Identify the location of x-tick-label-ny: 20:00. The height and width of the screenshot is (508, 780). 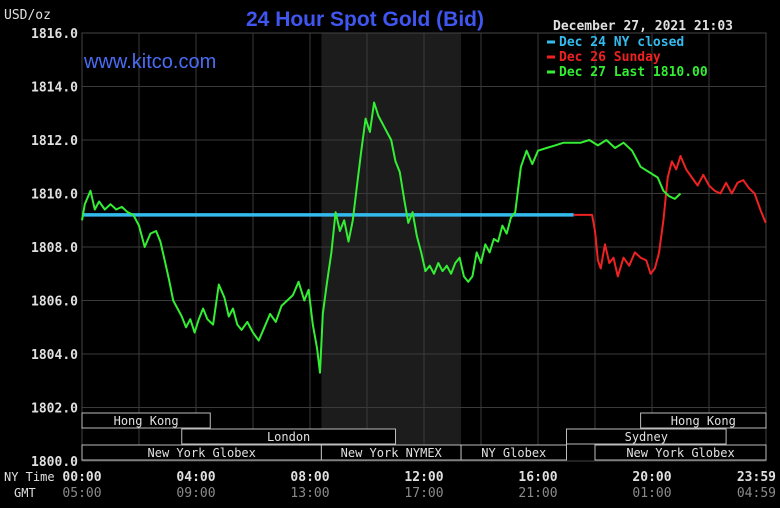
(651, 477).